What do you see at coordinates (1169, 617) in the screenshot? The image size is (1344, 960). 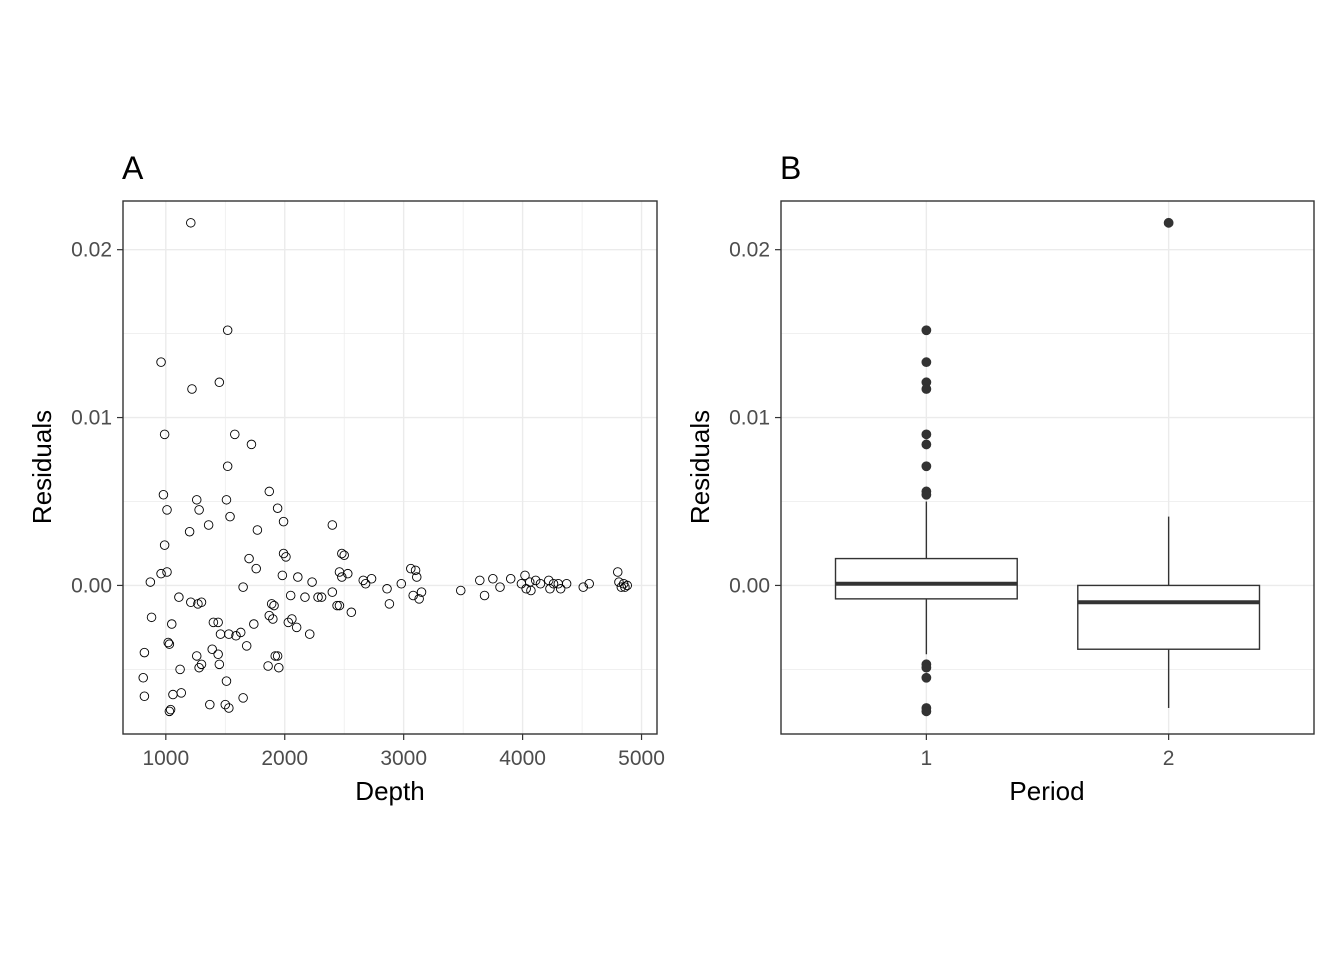 I see `iqr-box` at bounding box center [1169, 617].